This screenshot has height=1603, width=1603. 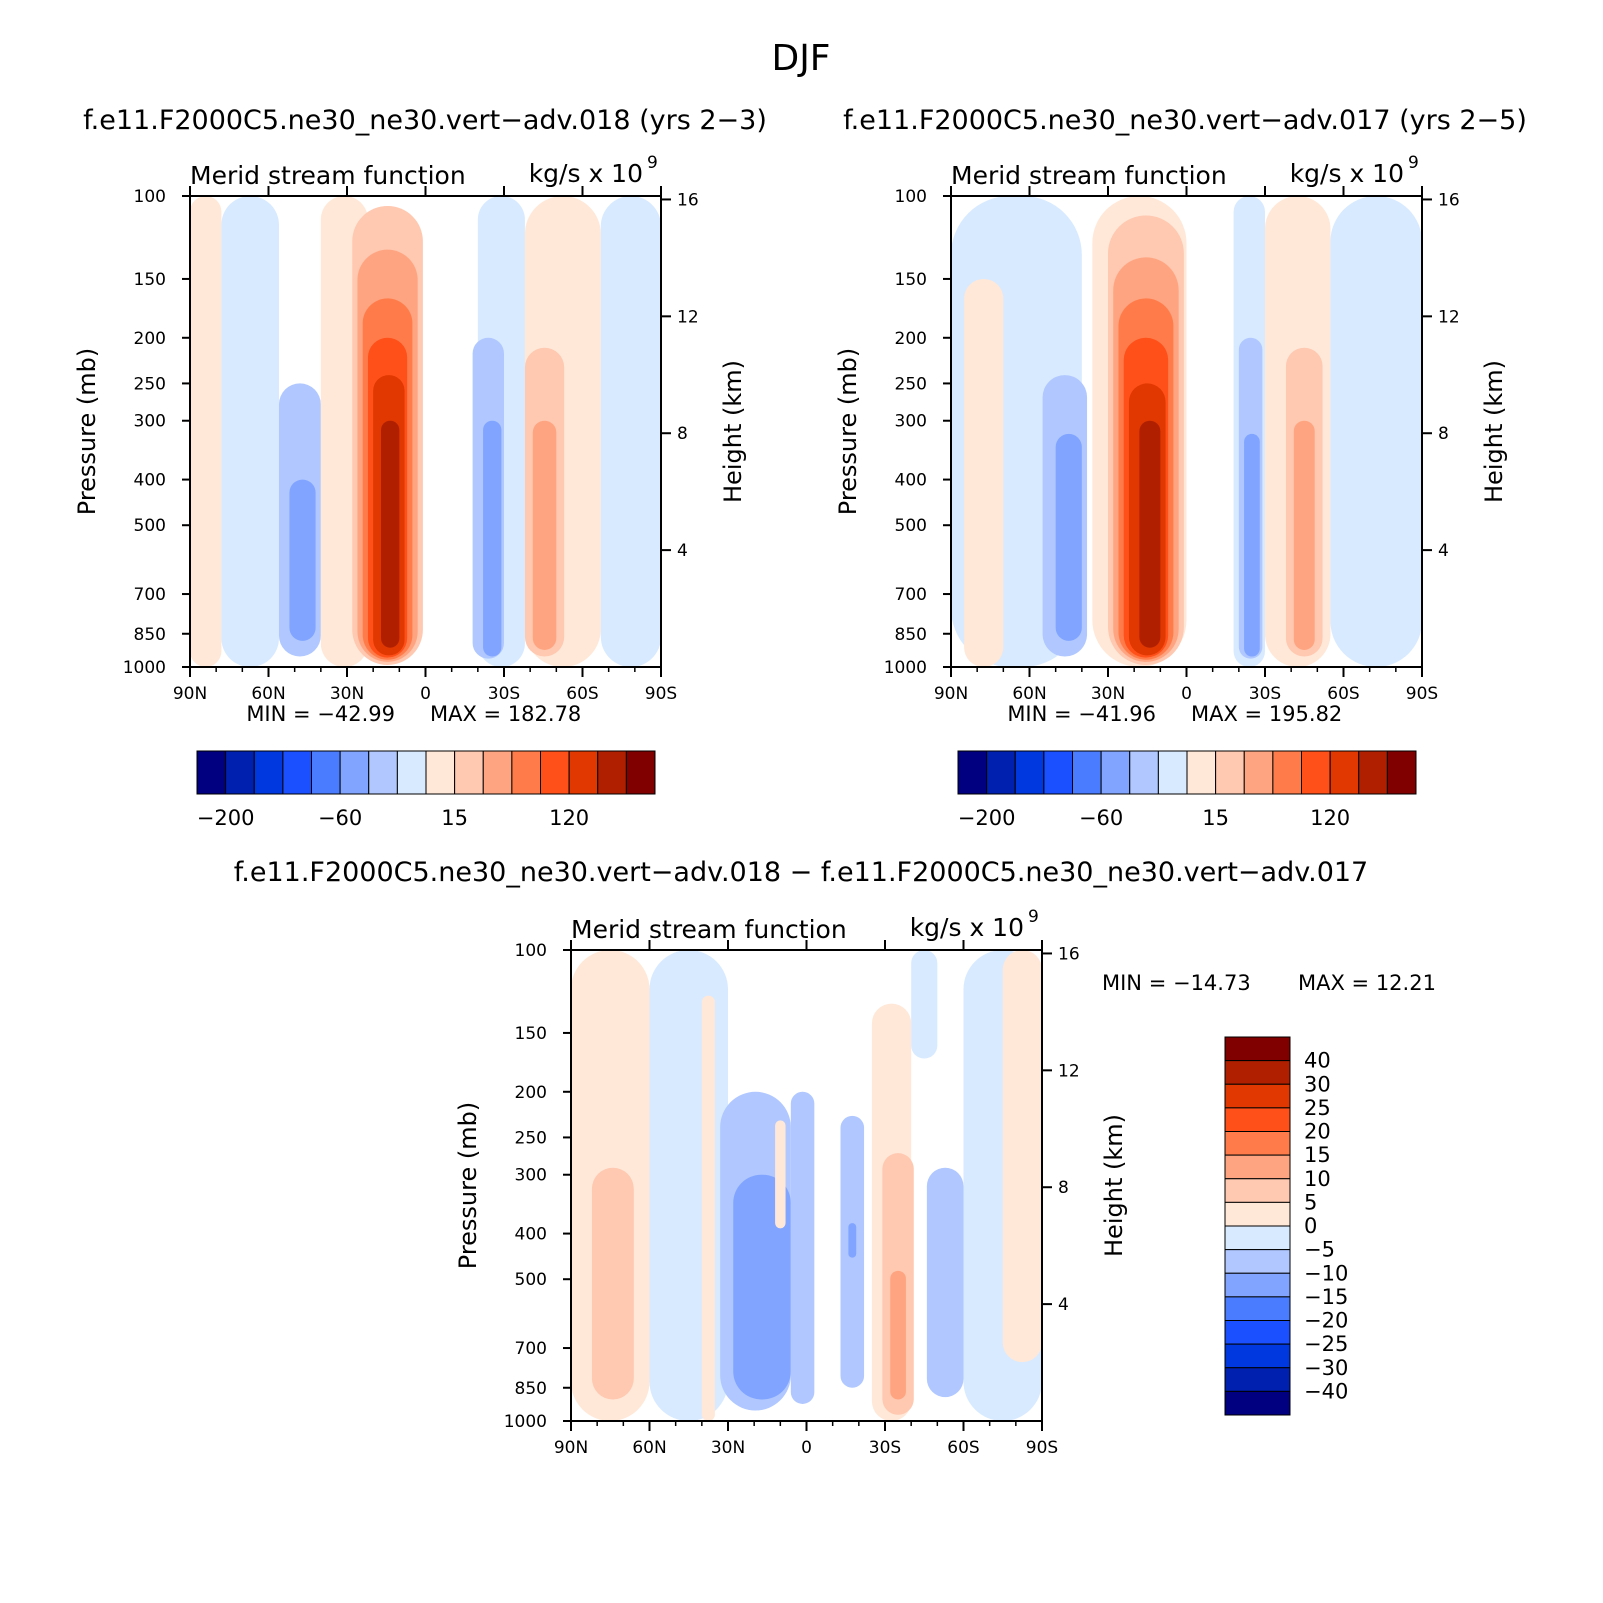 What do you see at coordinates (1317, 1179) in the screenshot?
I see `colorbar-label: 10` at bounding box center [1317, 1179].